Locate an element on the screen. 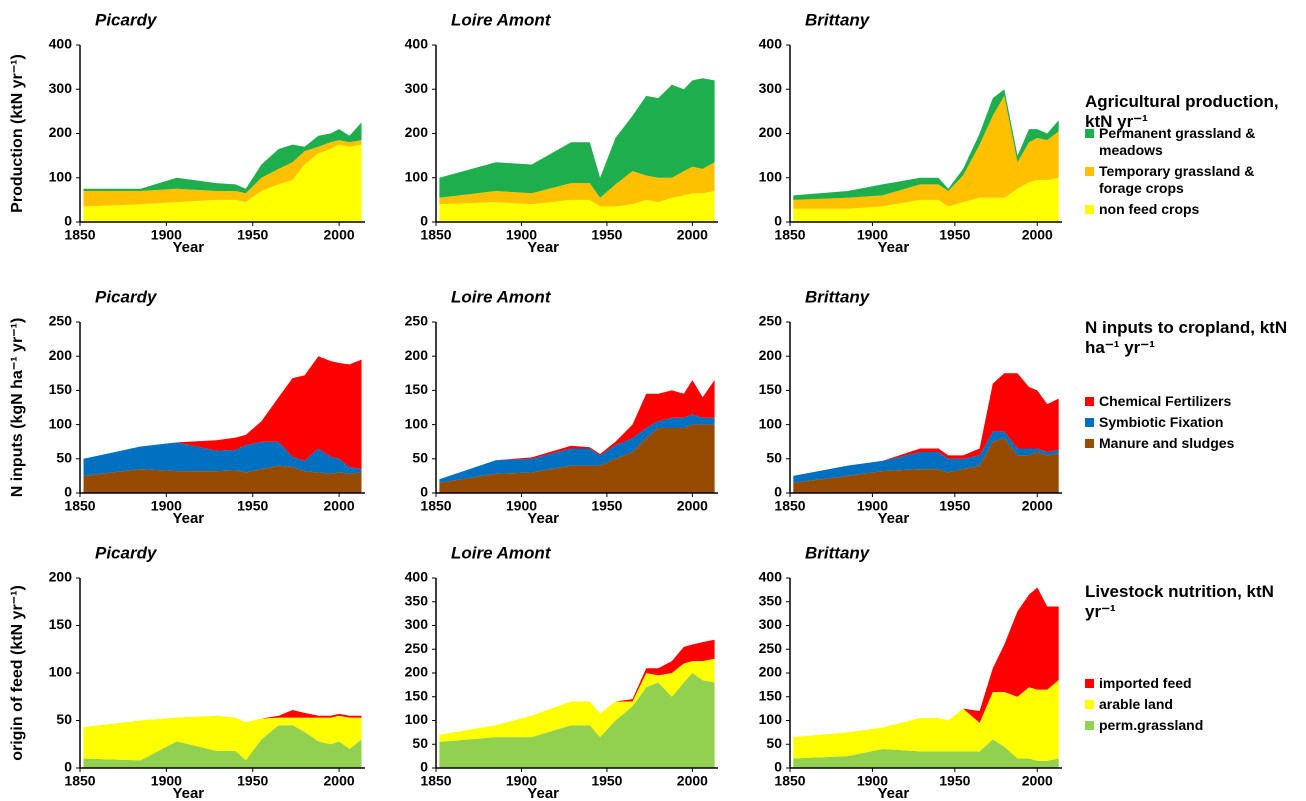 The image size is (1306, 801). legend-entry: Permanent grassland & meadows is located at coordinates (1181, 142).